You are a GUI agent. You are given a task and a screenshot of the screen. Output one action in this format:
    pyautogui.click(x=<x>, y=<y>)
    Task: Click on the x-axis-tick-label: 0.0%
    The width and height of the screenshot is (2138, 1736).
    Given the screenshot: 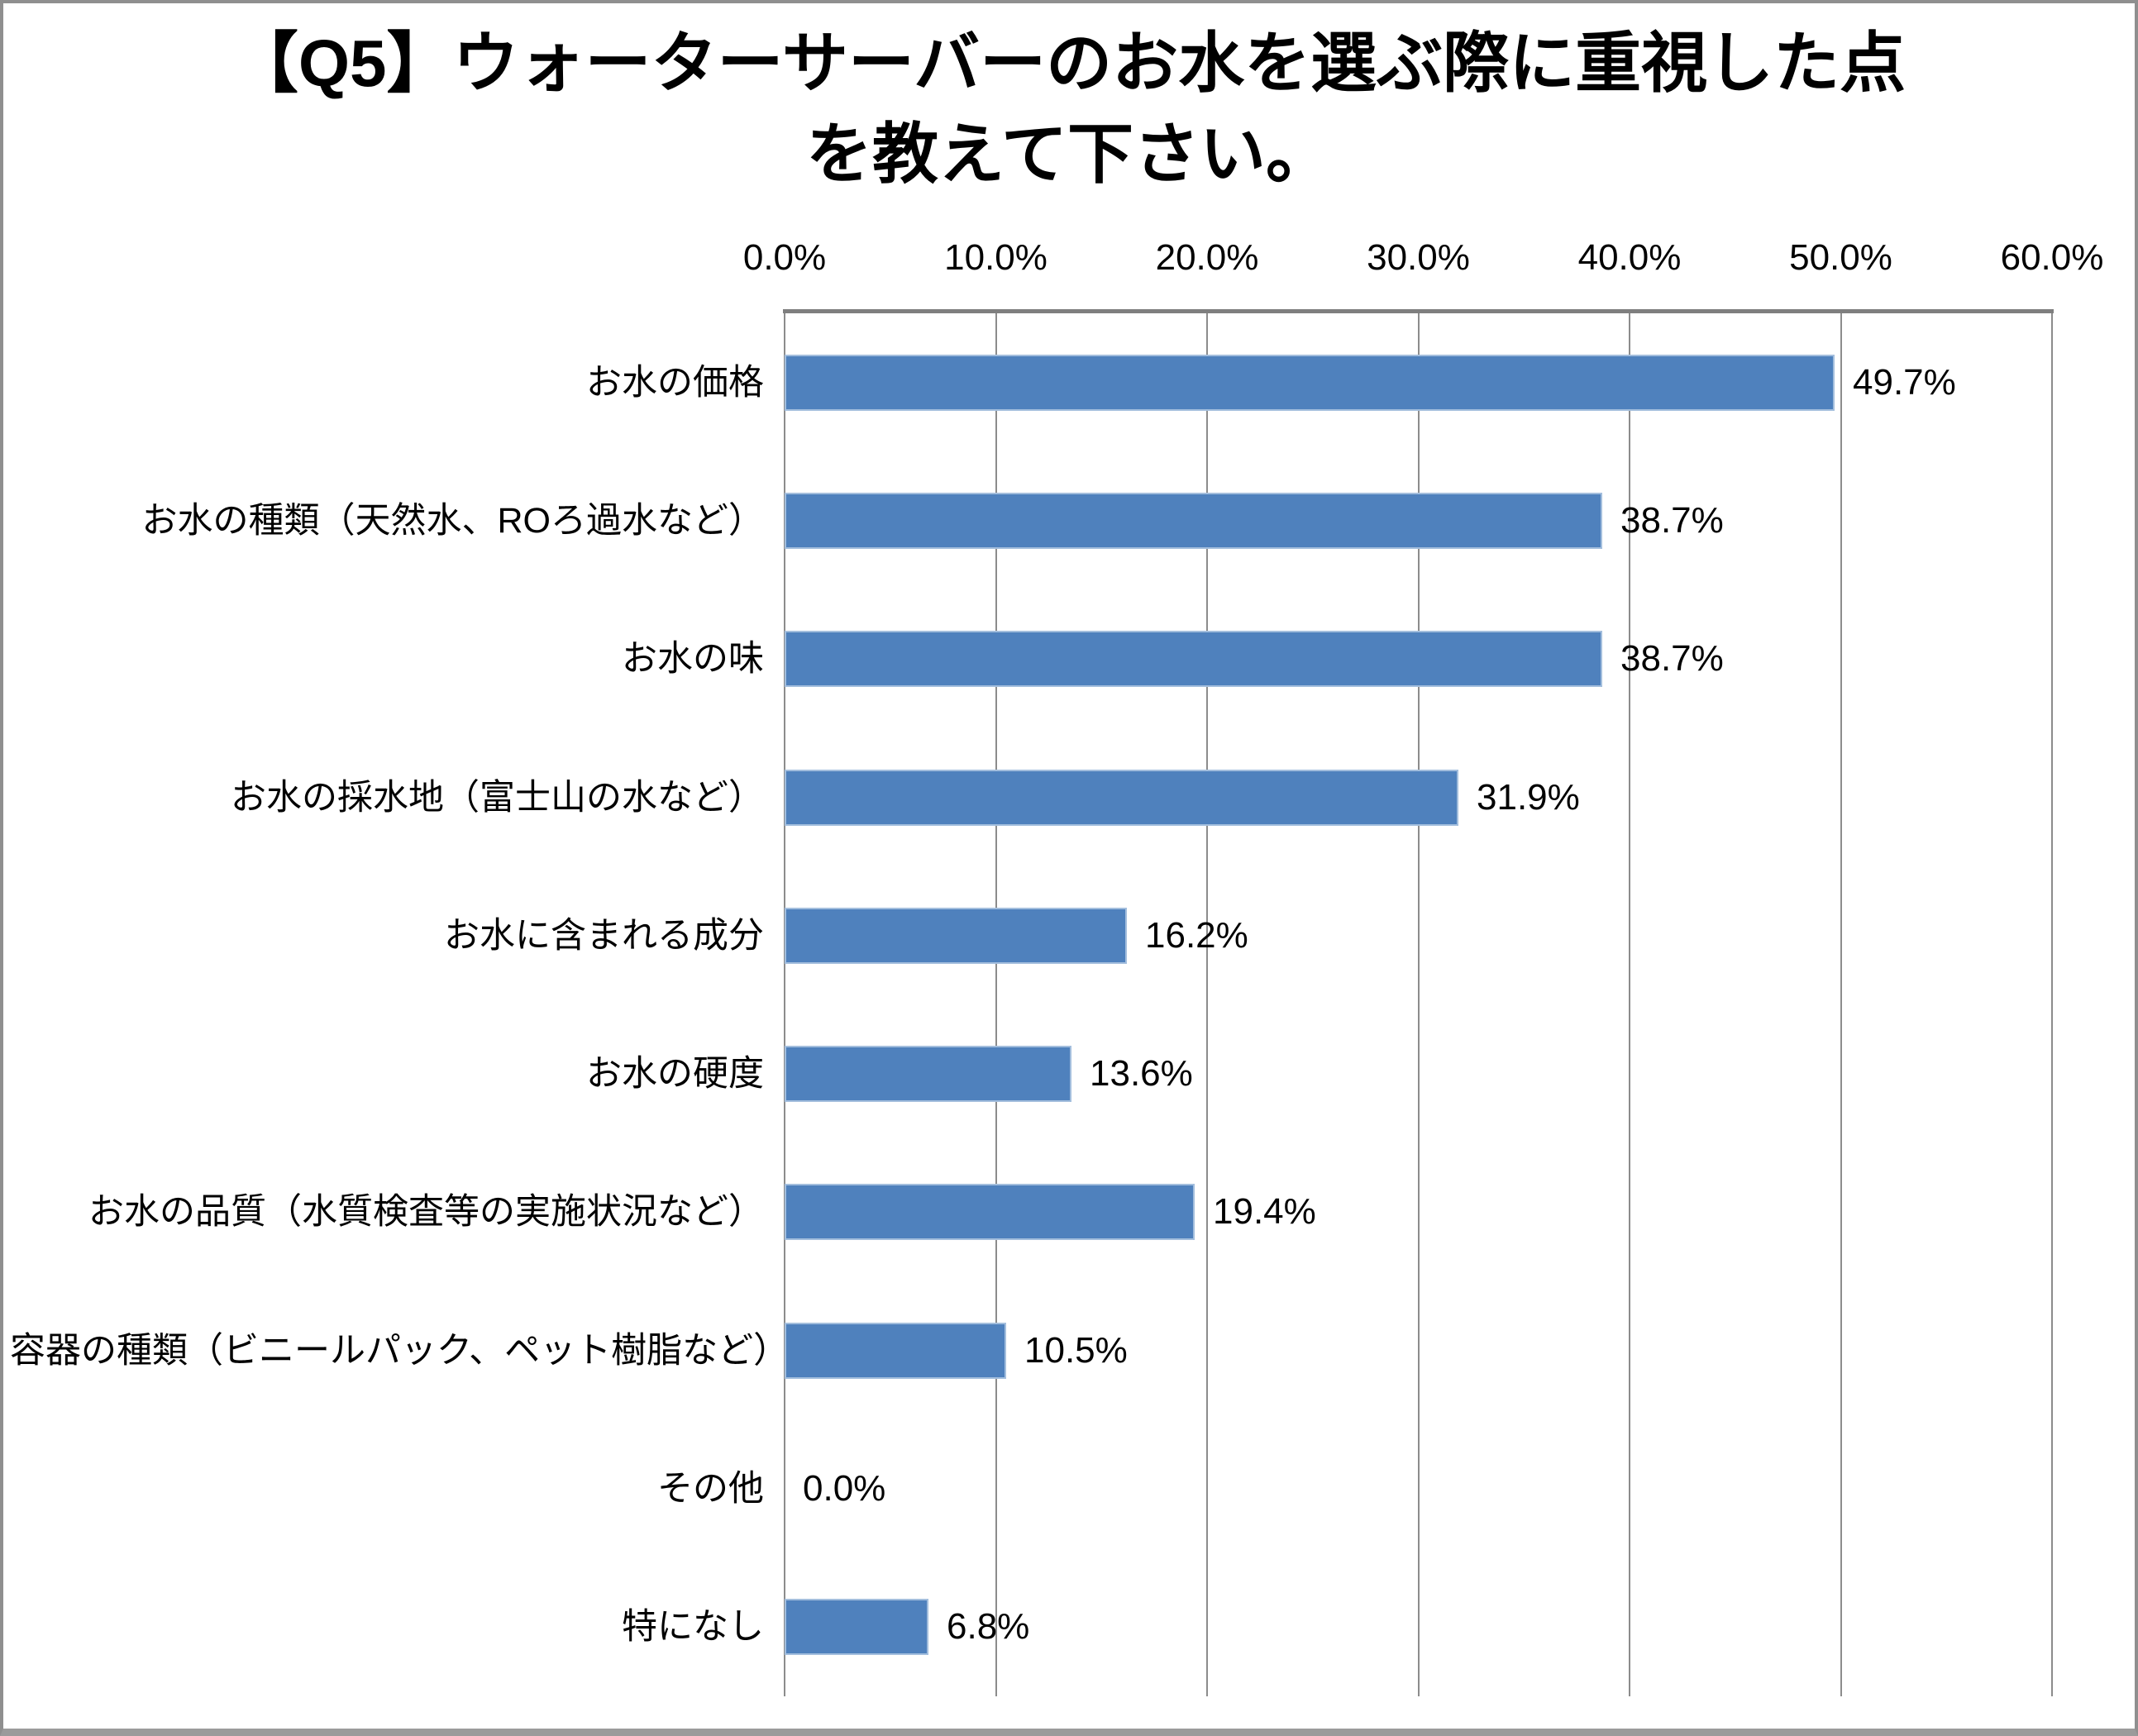 What is the action you would take?
    pyautogui.click(x=784, y=257)
    